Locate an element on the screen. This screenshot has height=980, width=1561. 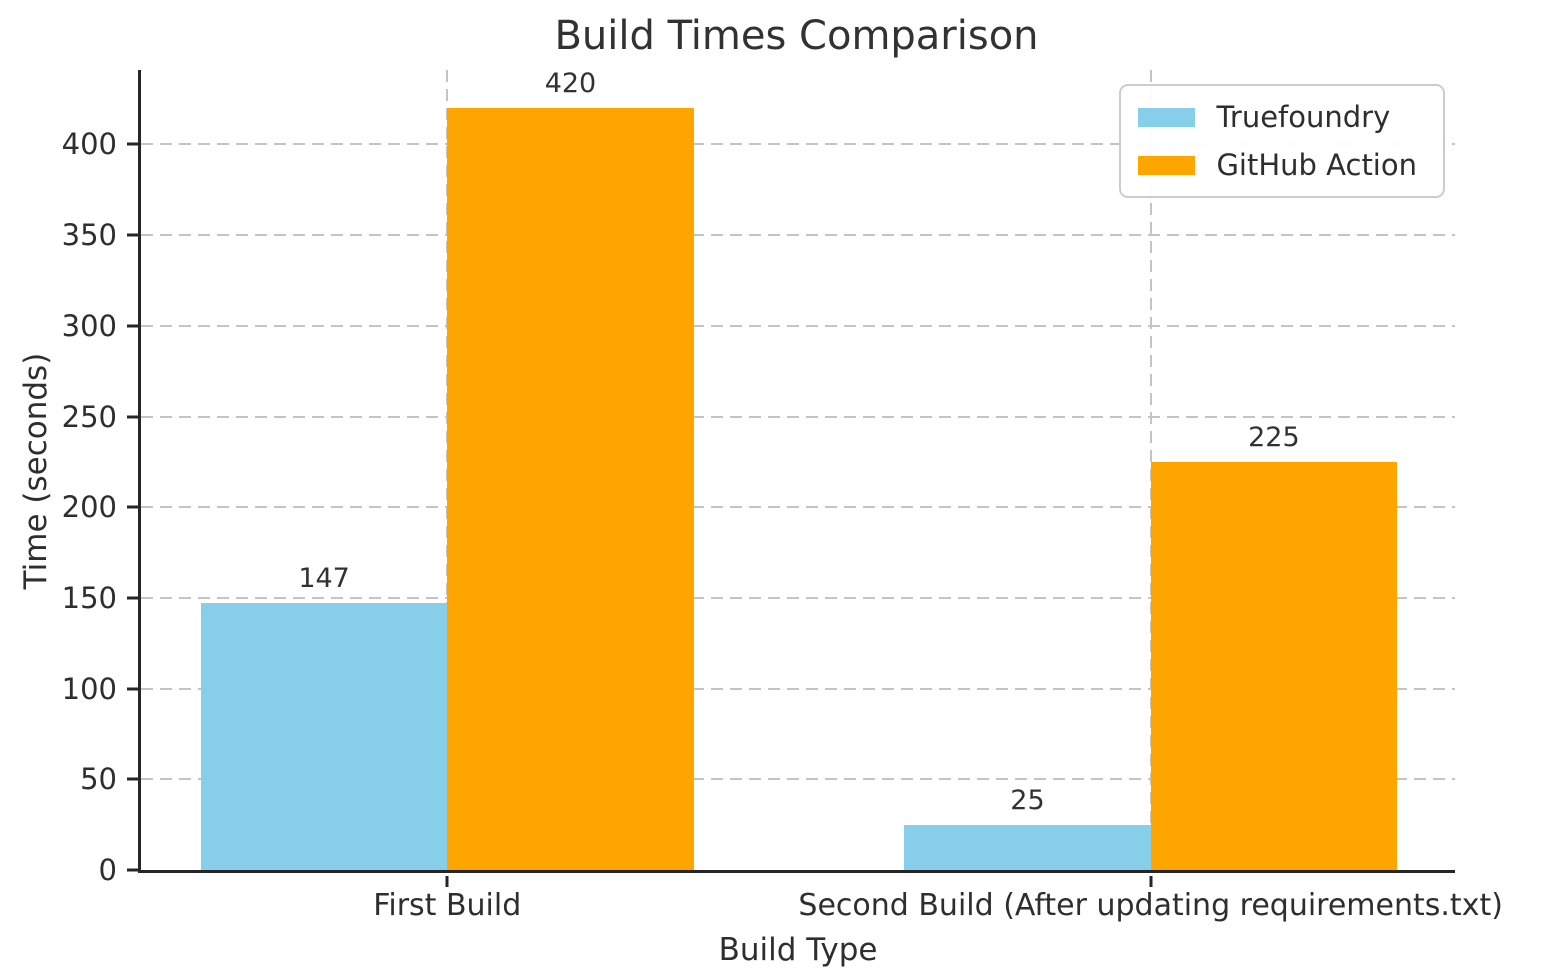
x-tick-label-first-build: First Build is located at coordinates (447, 905).